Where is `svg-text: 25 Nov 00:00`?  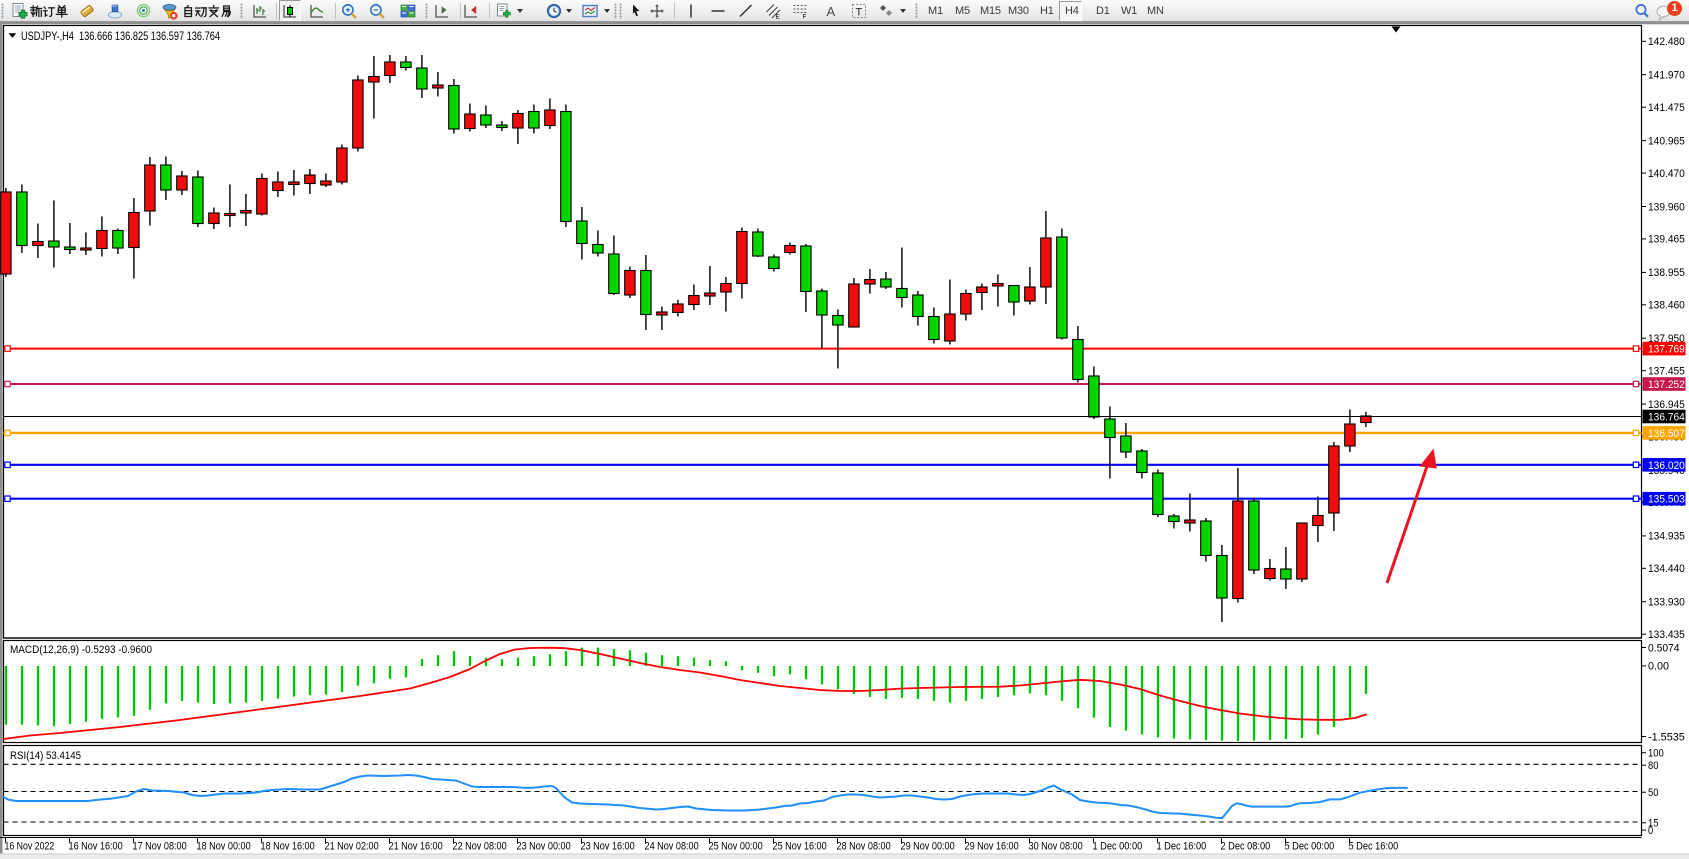
svg-text: 25 Nov 00:00 is located at coordinates (736, 847).